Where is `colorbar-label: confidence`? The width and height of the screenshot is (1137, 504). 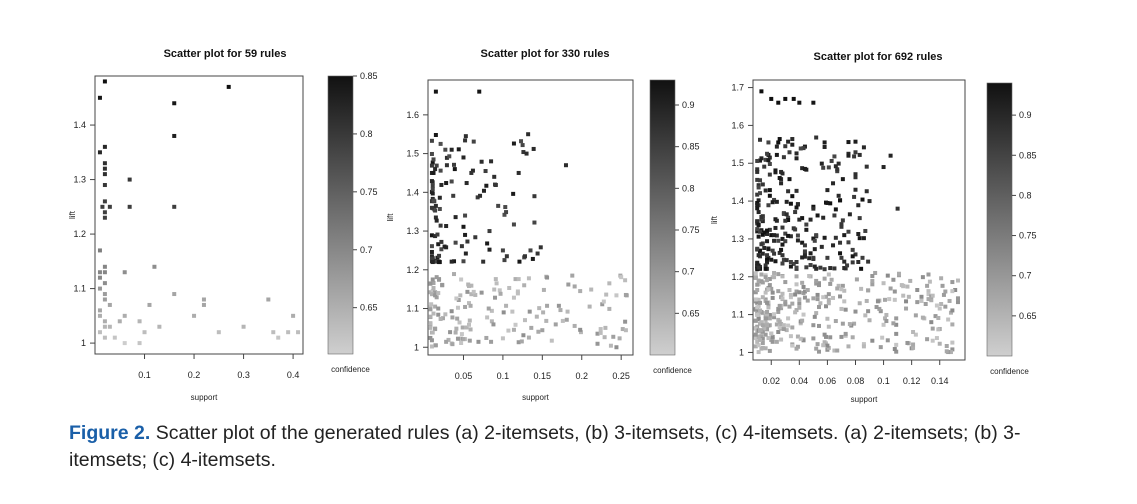 colorbar-label: confidence is located at coordinates (350, 369).